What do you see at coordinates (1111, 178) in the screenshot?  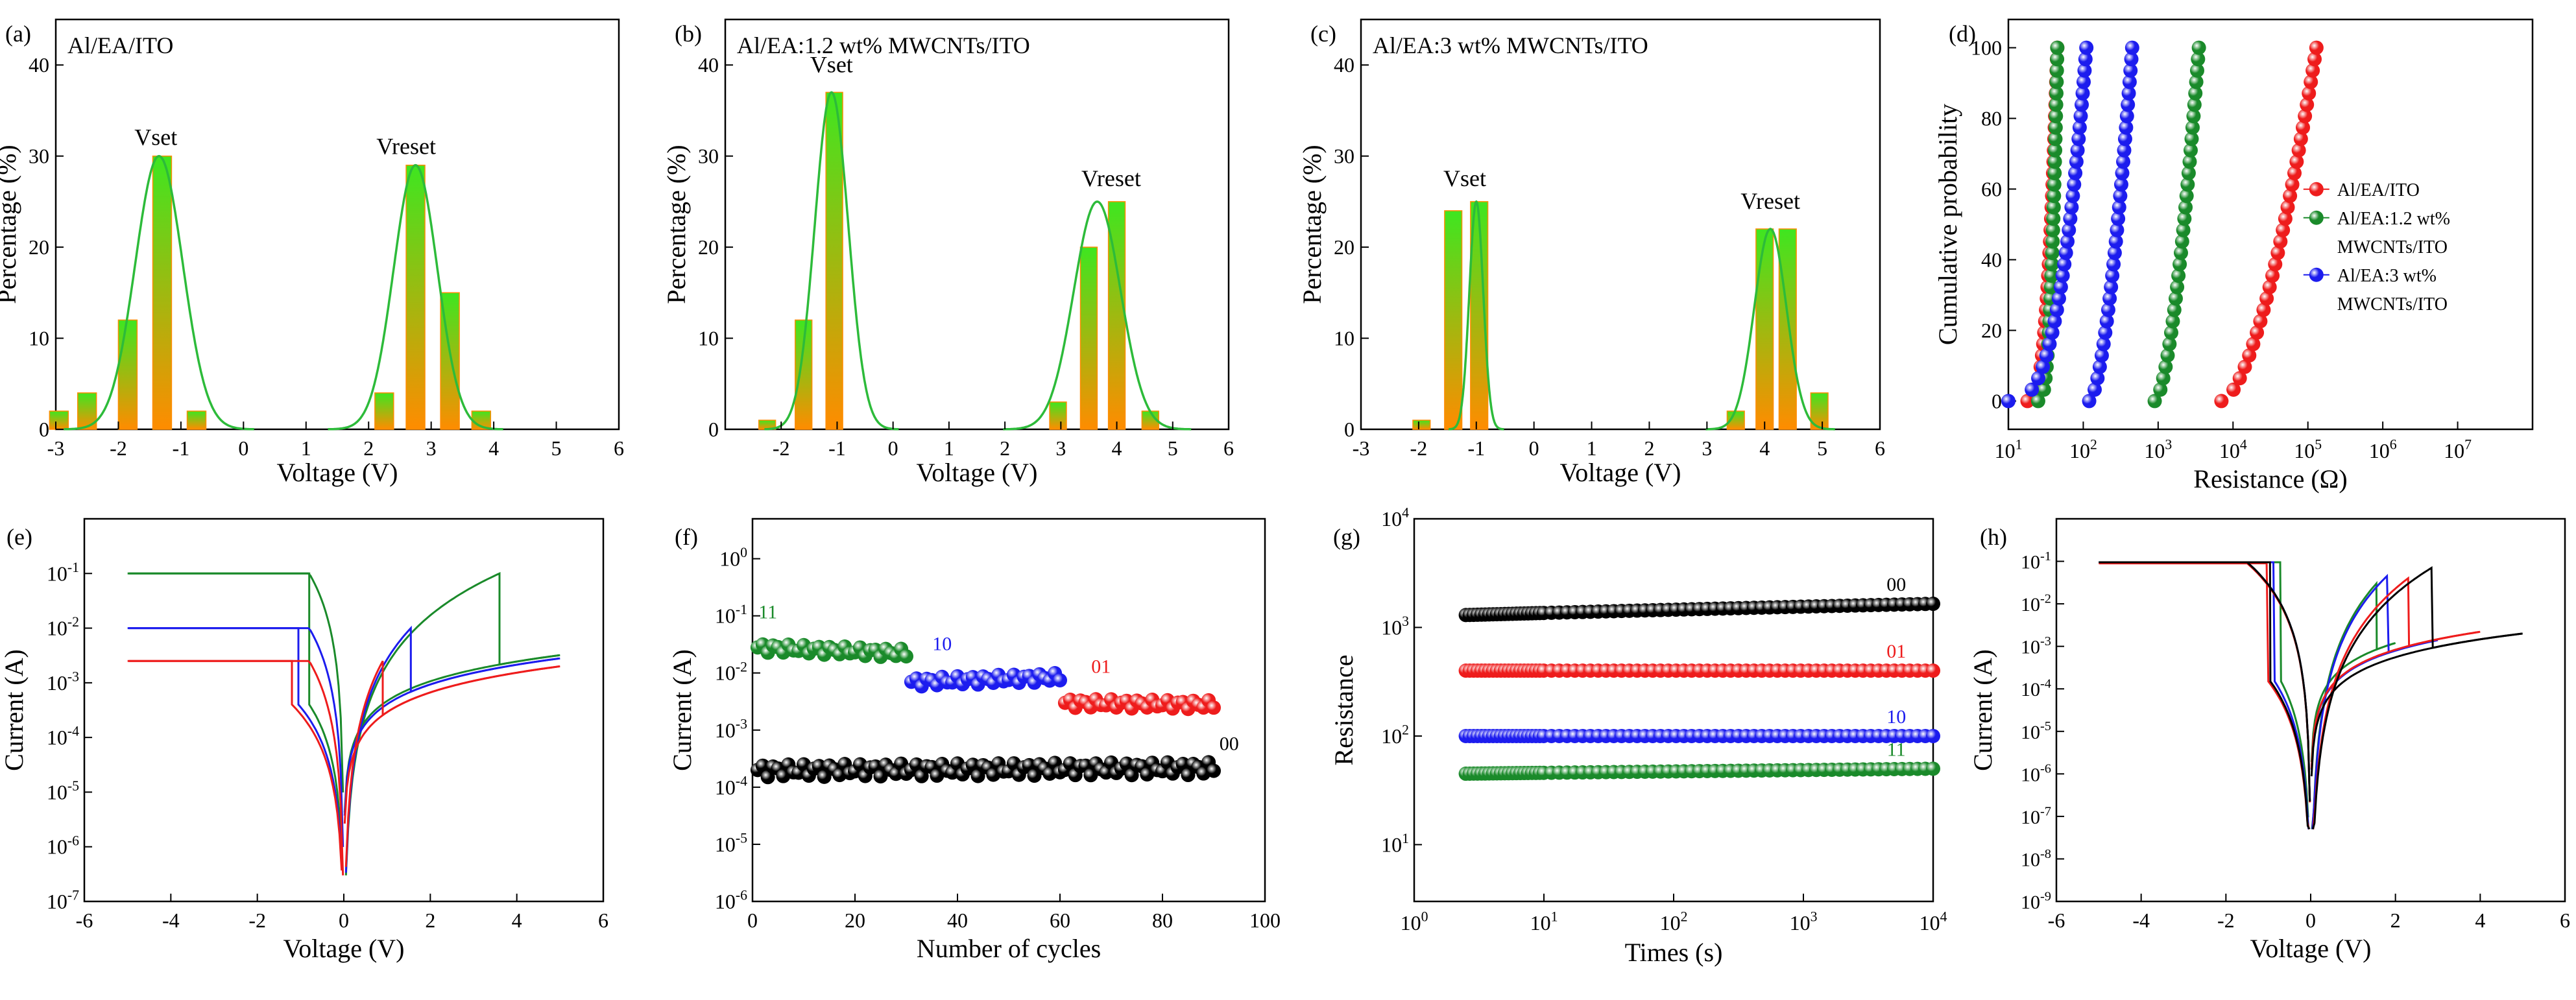 I see `peak-label: Vreset` at bounding box center [1111, 178].